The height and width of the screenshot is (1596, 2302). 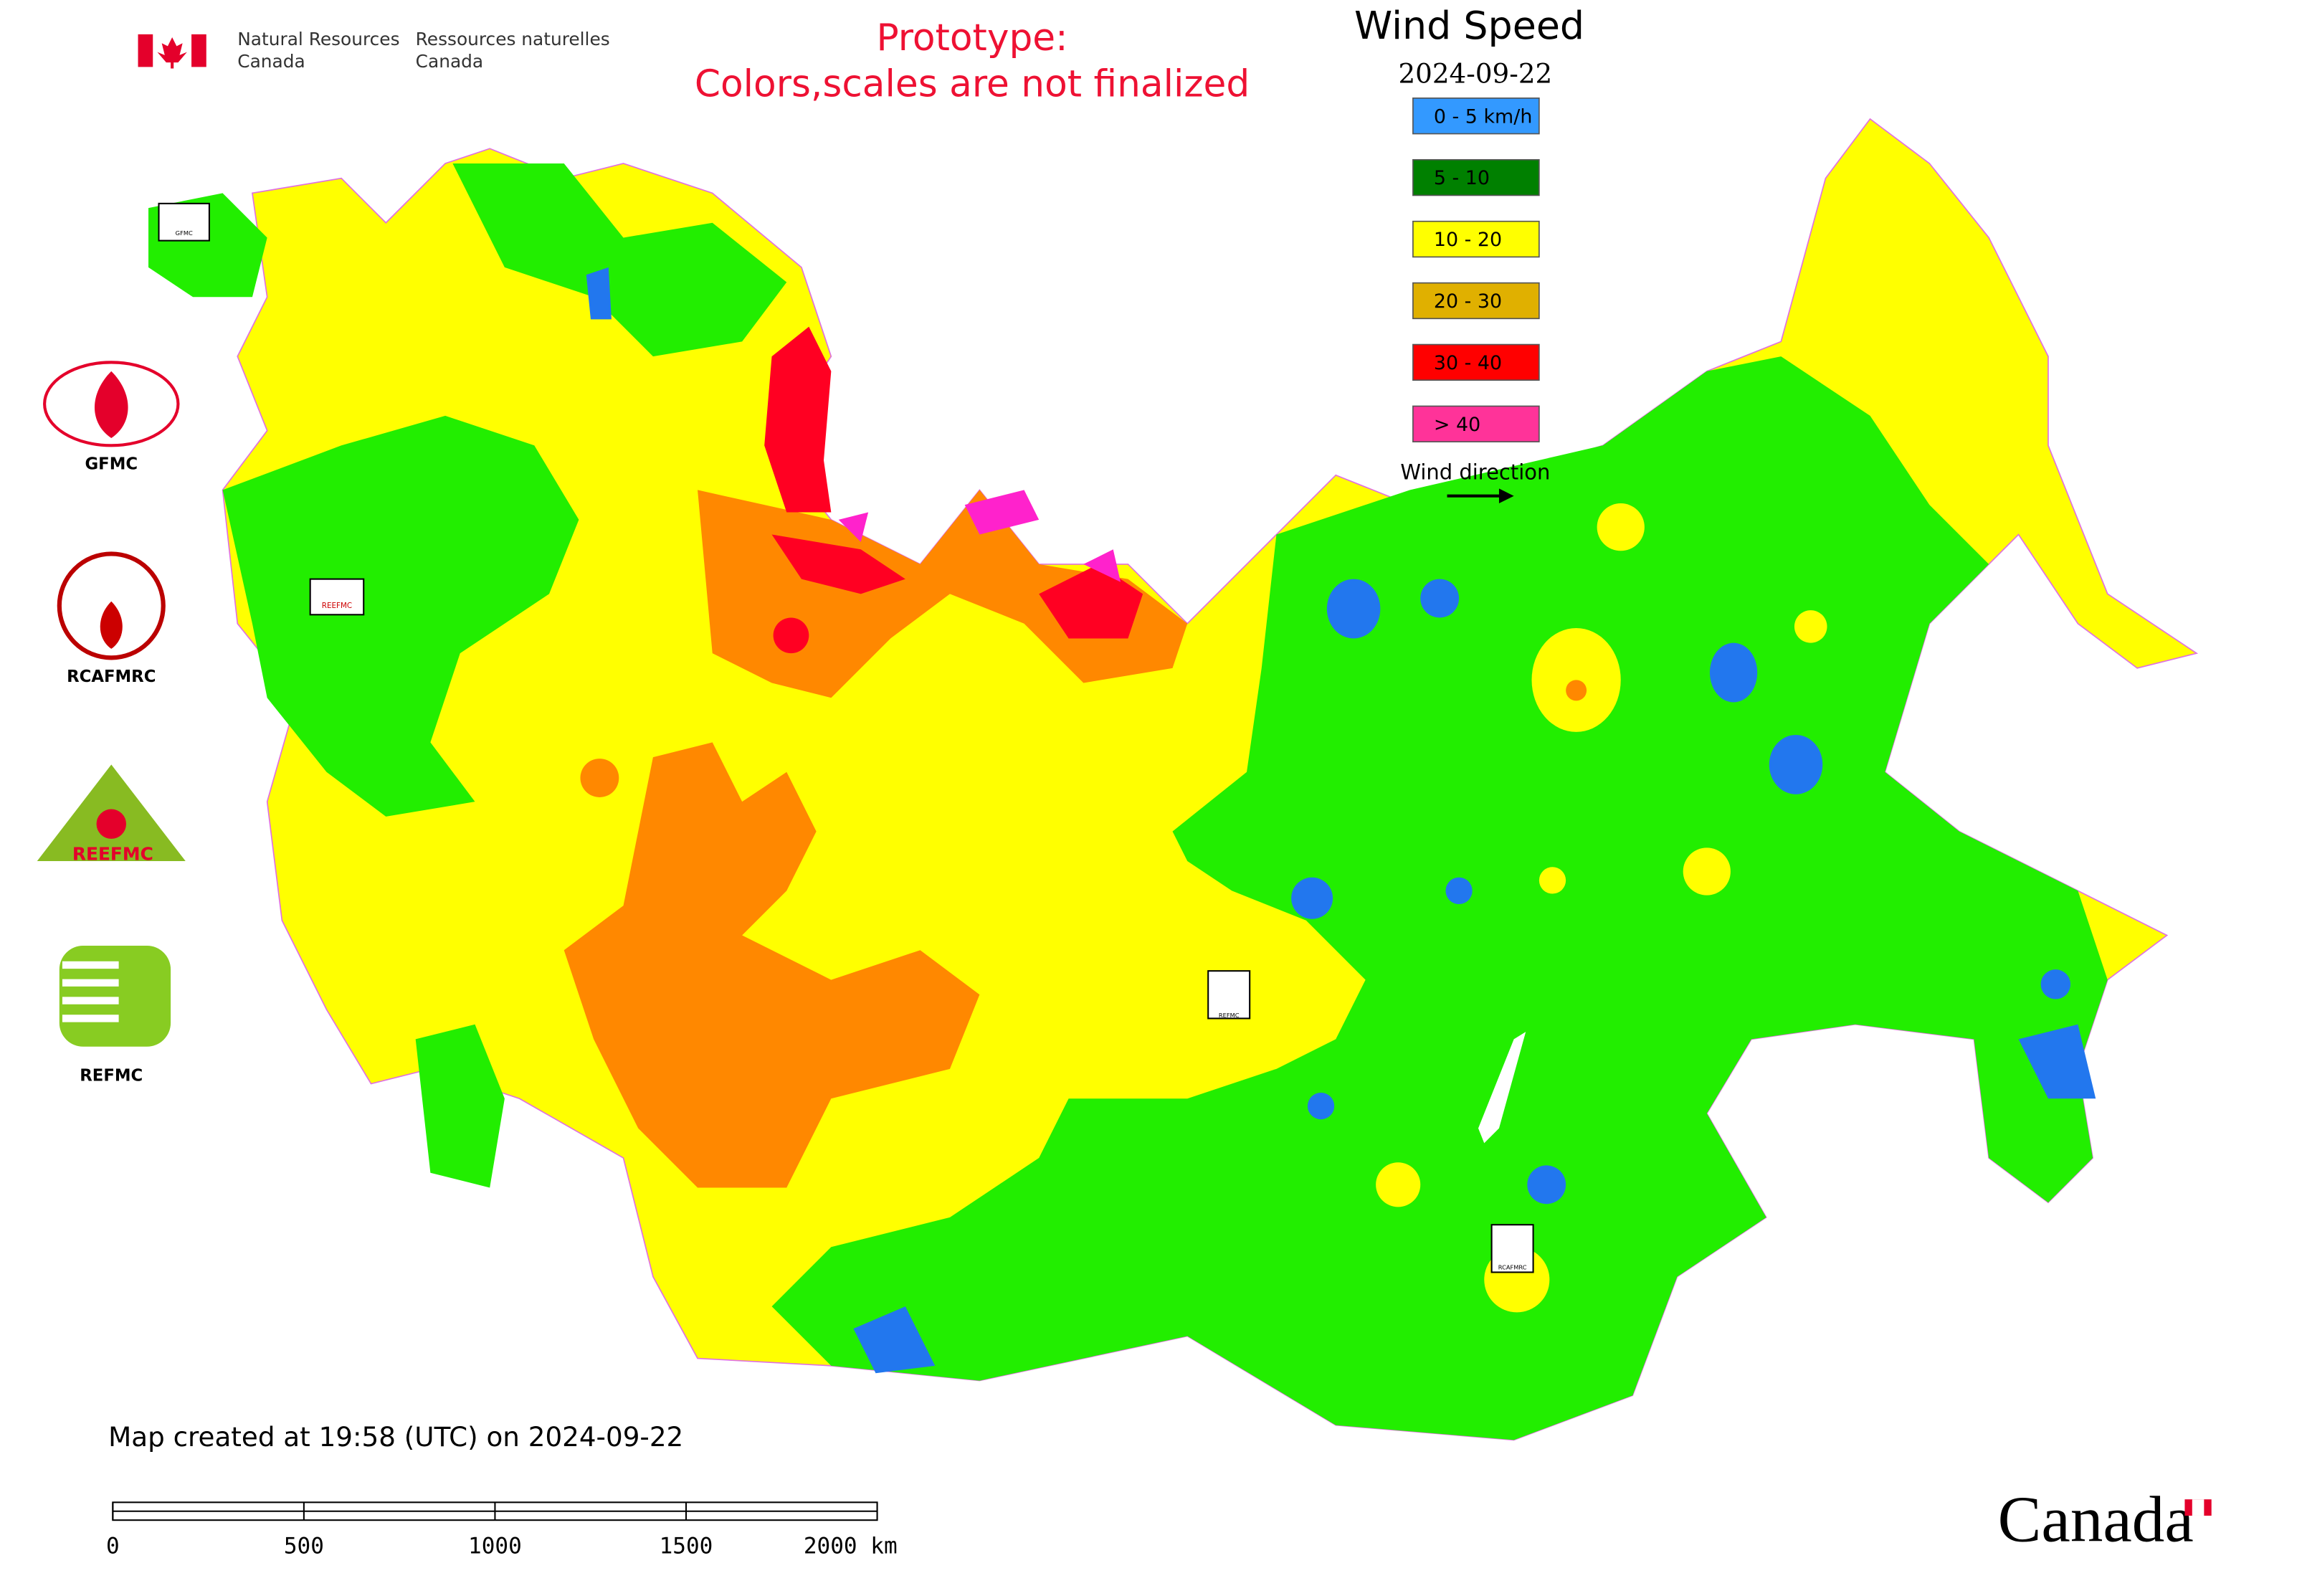 I want to click on legend-label: 20 - 30, so click(x=1468, y=301).